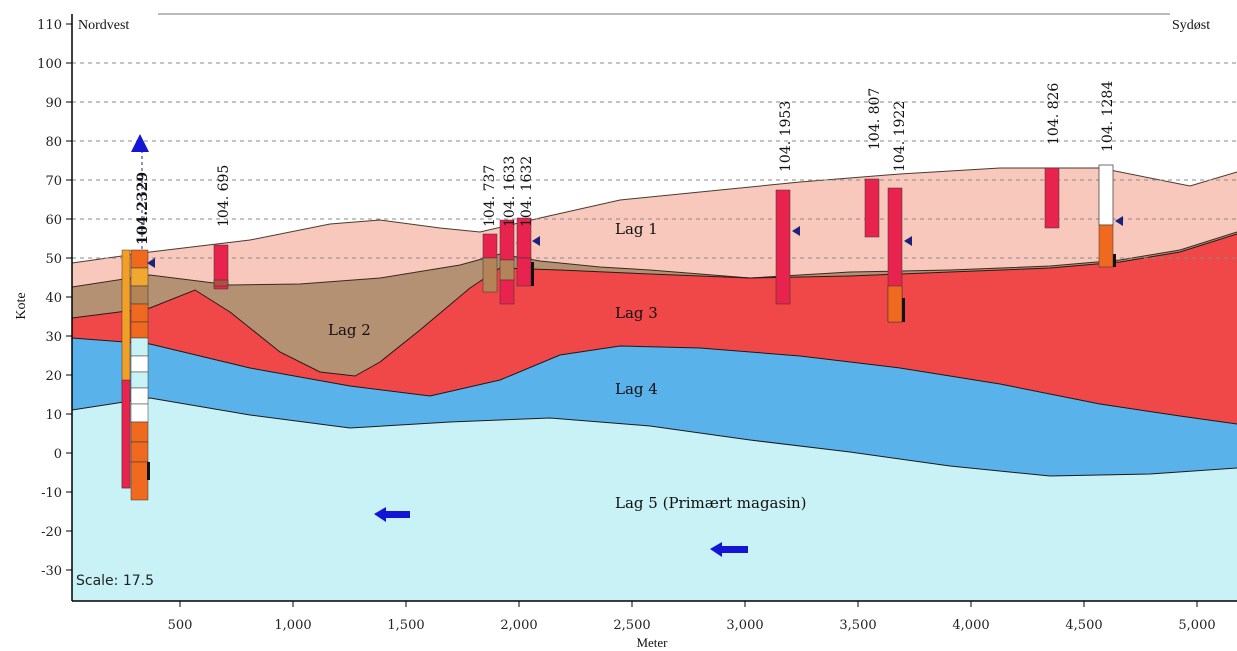 The image size is (1237, 651). I want to click on layer-label-3: Lag 3, so click(636, 313).